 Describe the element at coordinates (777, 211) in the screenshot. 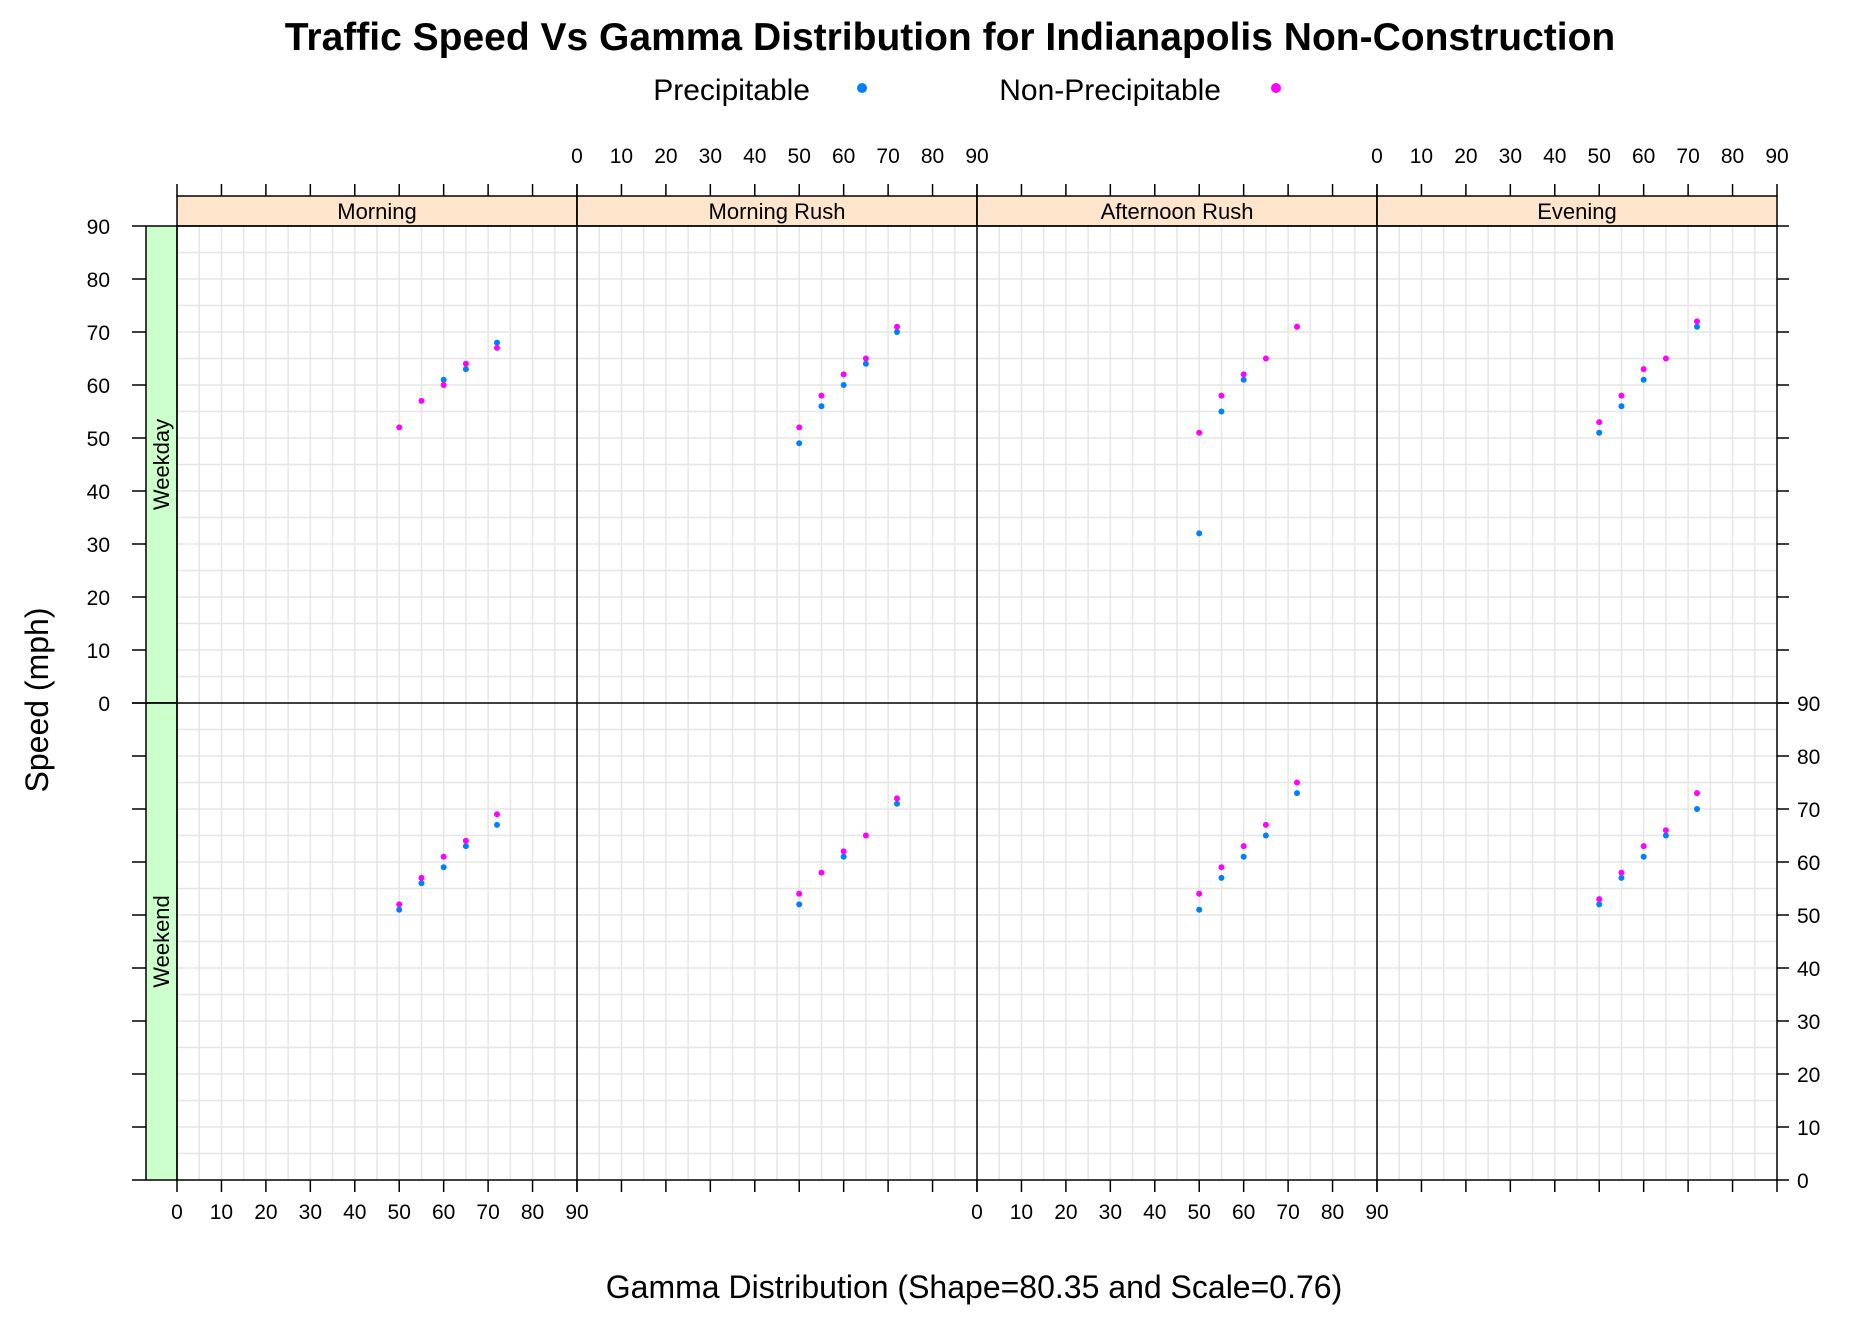

I see `column-strip-label-morning-rush: Morning Rush` at that location.